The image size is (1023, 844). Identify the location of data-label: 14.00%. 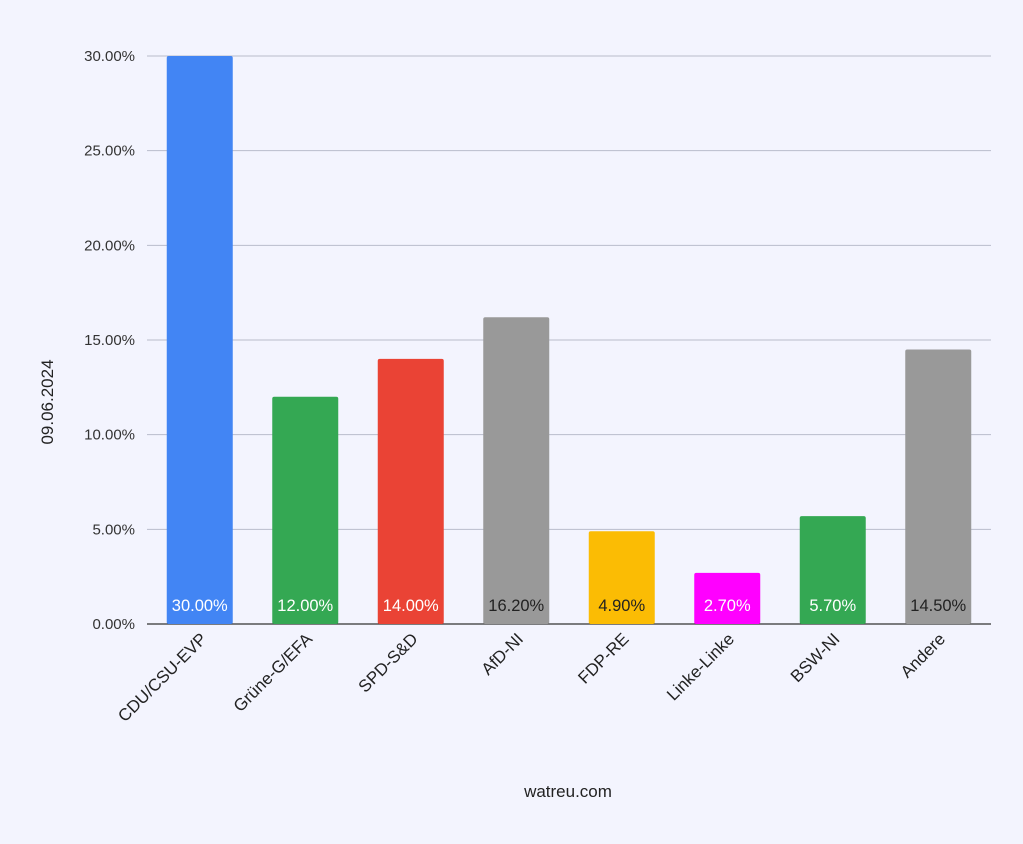
(411, 606).